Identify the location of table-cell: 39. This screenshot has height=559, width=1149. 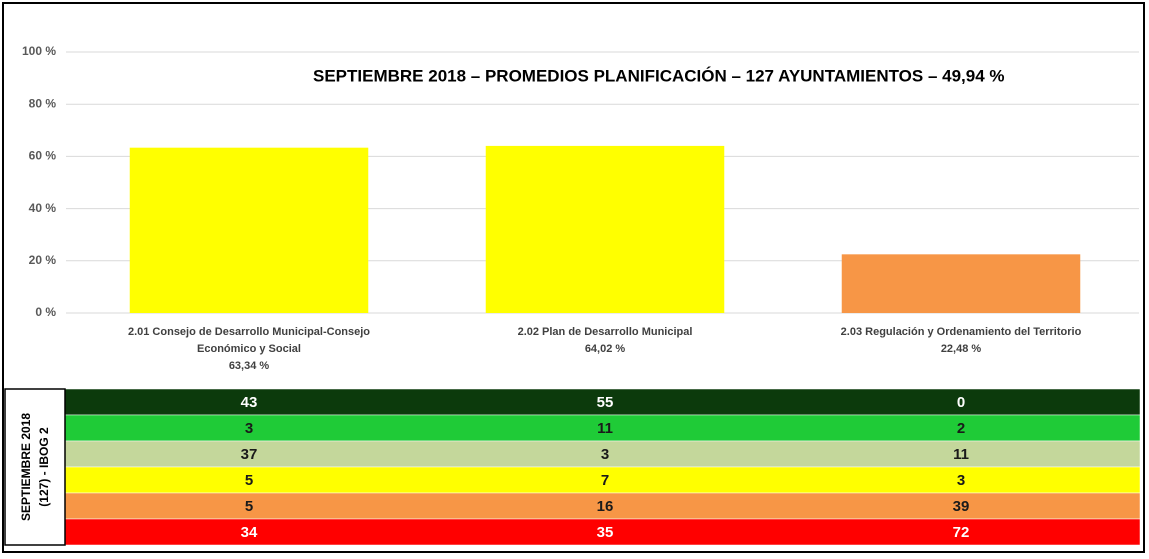
(961, 506).